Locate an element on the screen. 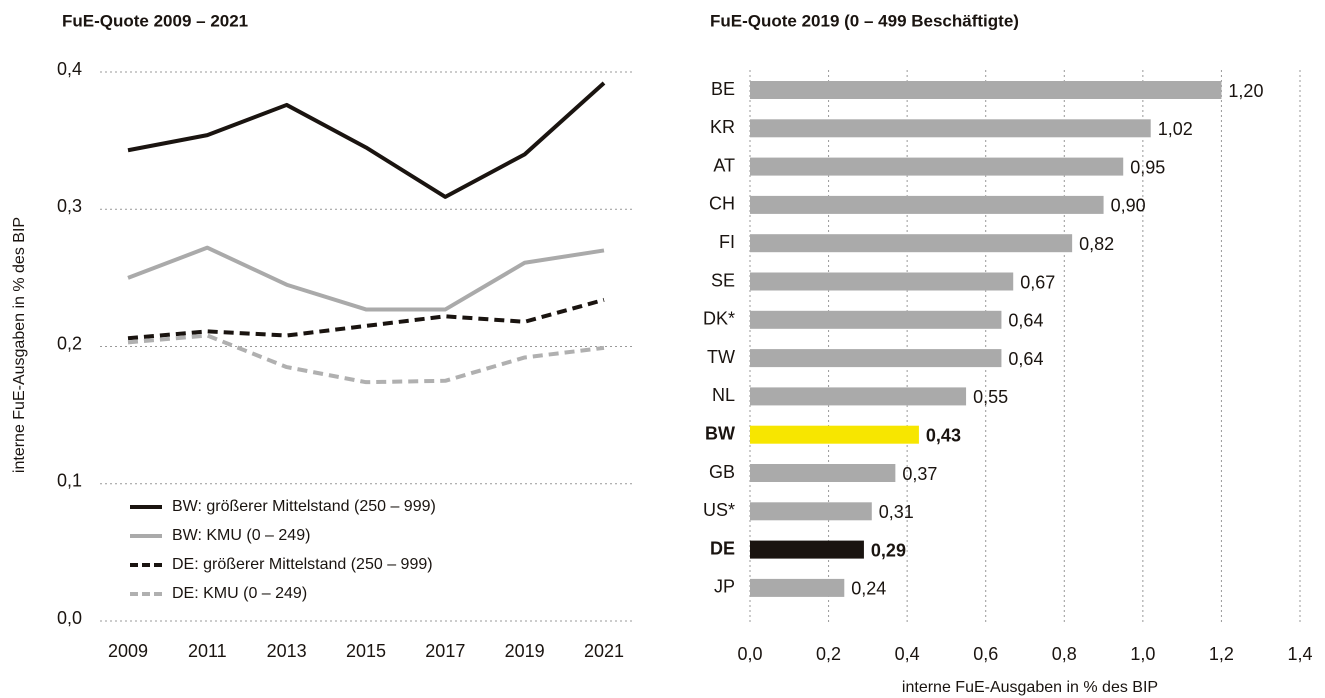 This screenshot has width=1325, height=698. x-tick-label: 2013 is located at coordinates (287, 651).